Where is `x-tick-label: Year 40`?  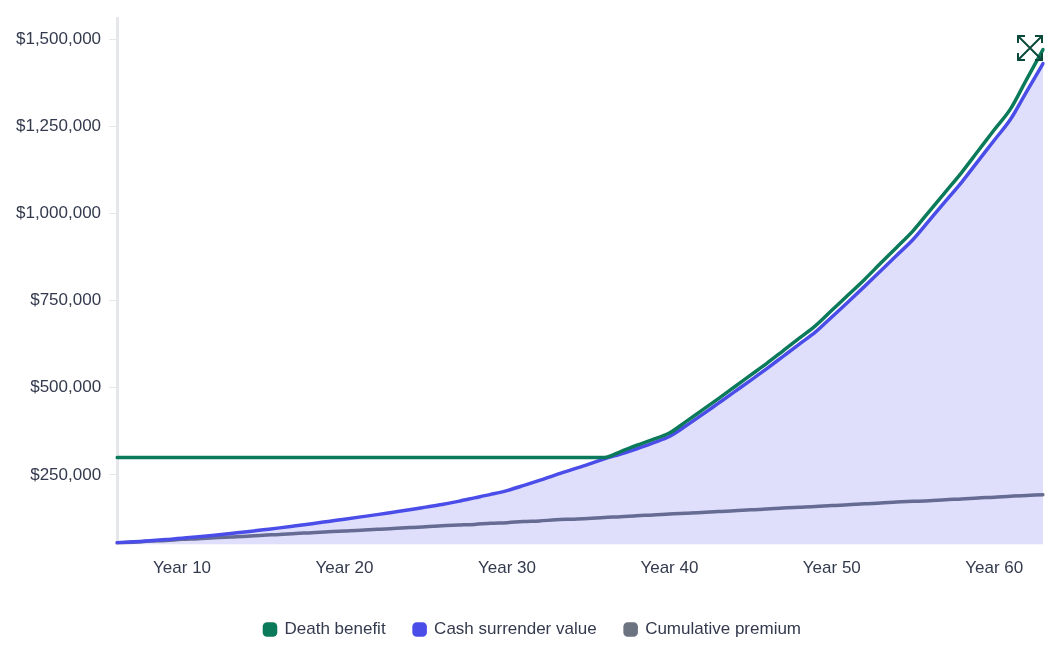
x-tick-label: Year 40 is located at coordinates (669, 568).